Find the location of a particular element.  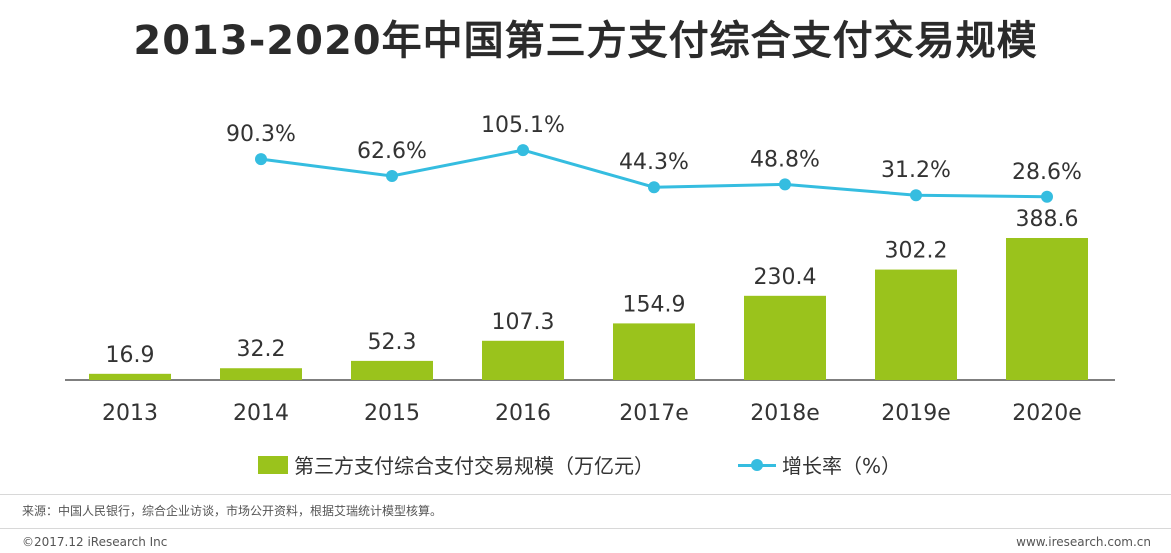

bar-2015 is located at coordinates (392, 370).